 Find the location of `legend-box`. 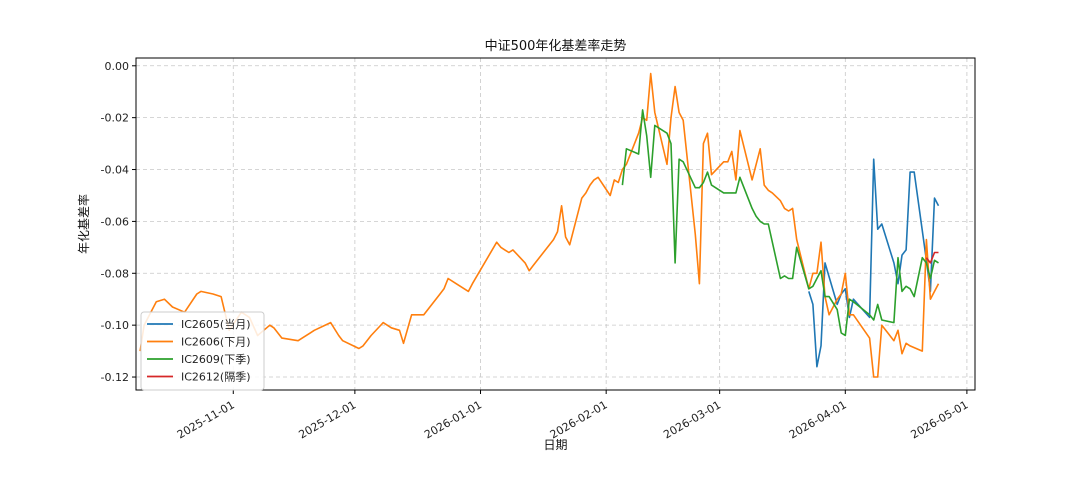

legend-box is located at coordinates (202, 351).